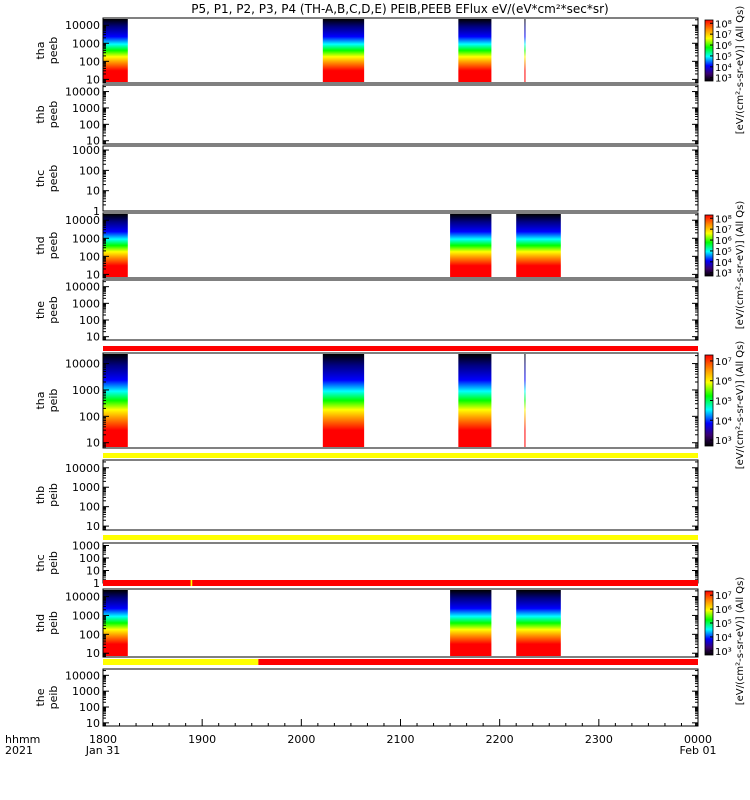 This screenshot has width=750, height=800. What do you see at coordinates (202, 739) in the screenshot?
I see `x-tick-label: 1900` at bounding box center [202, 739].